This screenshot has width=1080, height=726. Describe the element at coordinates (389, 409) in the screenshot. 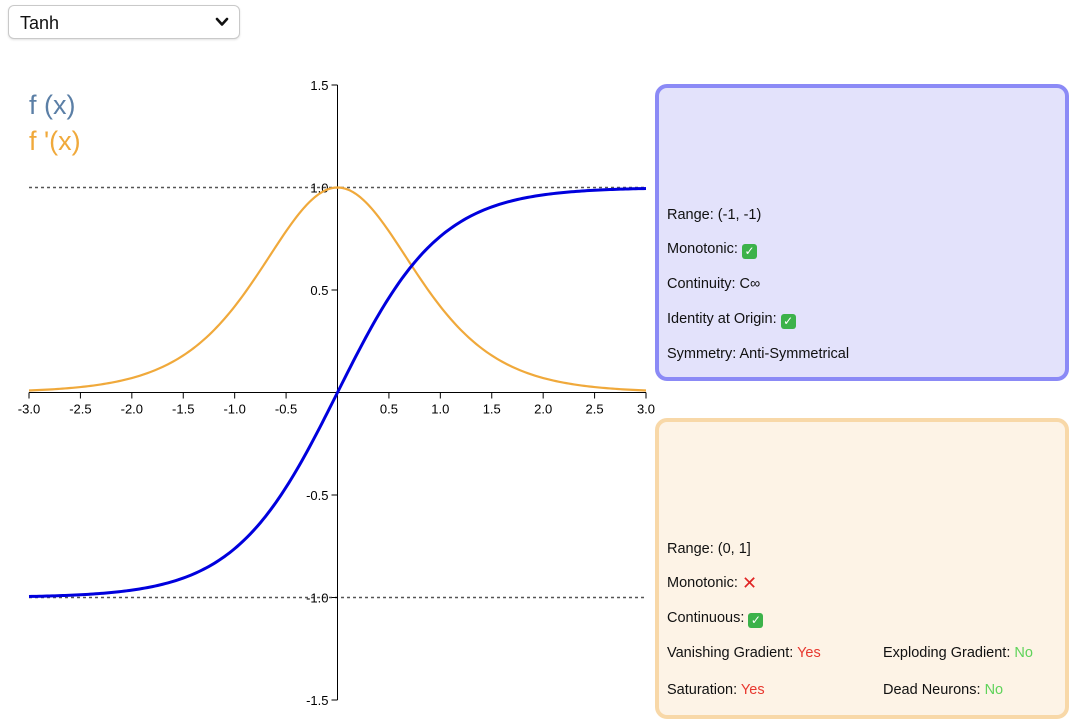

I see `x-tick-label: 0.5` at that location.